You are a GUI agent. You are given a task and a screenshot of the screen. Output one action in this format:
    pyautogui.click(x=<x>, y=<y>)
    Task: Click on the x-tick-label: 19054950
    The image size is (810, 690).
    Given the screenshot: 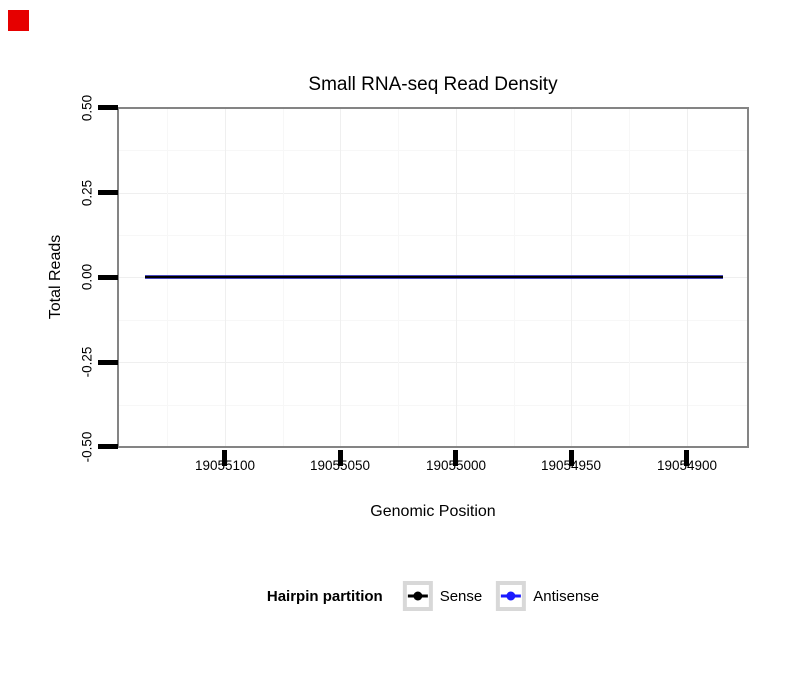 What is the action you would take?
    pyautogui.click(x=571, y=465)
    